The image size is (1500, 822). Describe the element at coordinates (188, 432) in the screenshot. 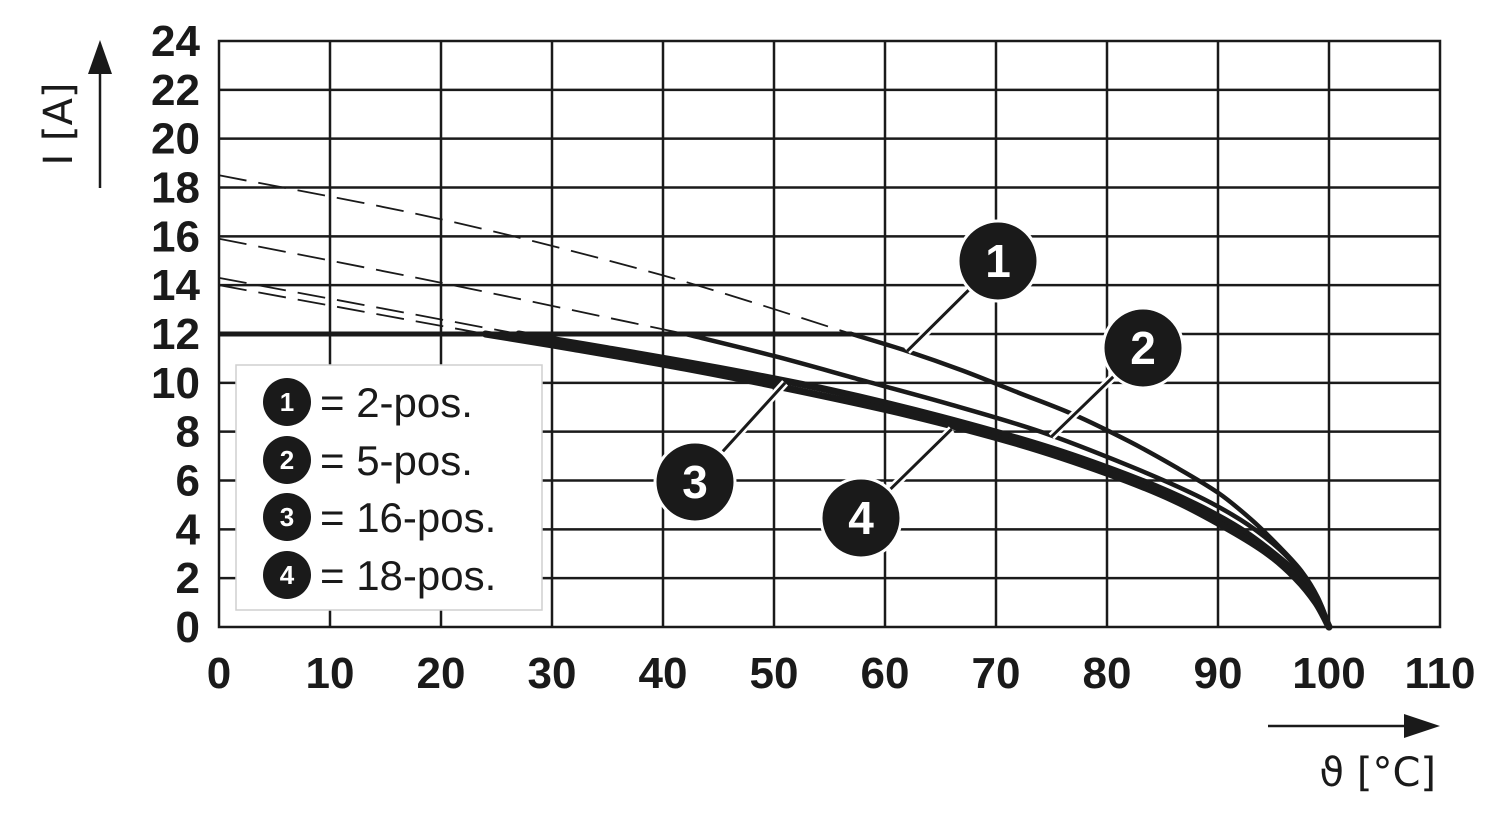

I see `y-tick-label: 8` at that location.